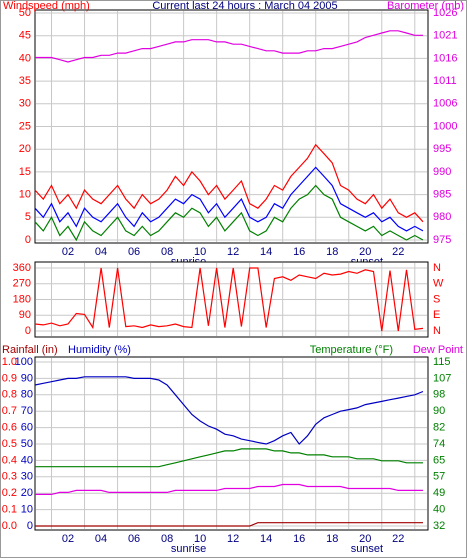  What do you see at coordinates (9, 477) in the screenshot?
I see `y-tick-label: 0.3` at bounding box center [9, 477].